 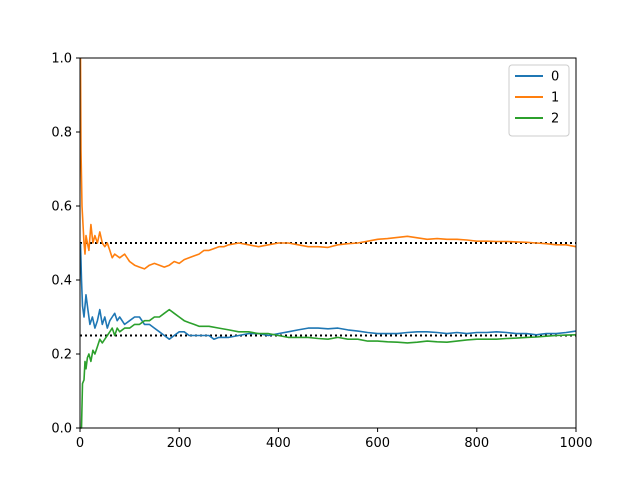 What do you see at coordinates (334, 439) in the screenshot?
I see `x-axis: 0 200 400 600 800 1000` at bounding box center [334, 439].